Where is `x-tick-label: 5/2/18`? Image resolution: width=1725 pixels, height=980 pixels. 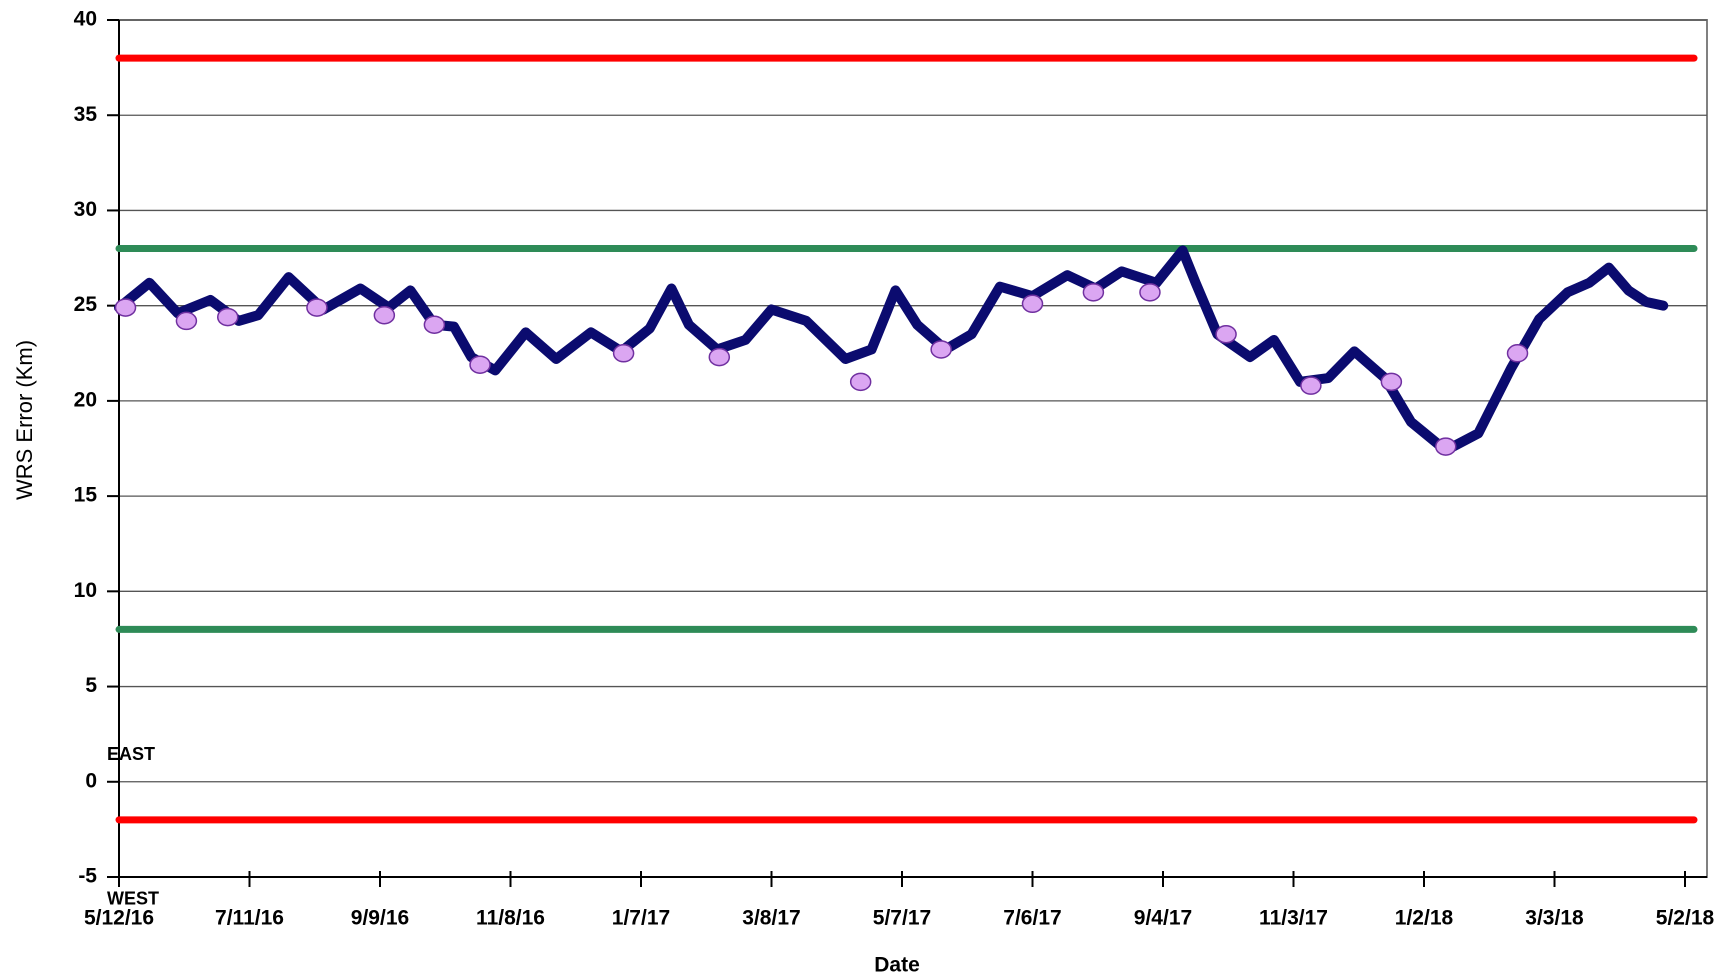
x-tick-label: 5/2/18 is located at coordinates (1685, 918).